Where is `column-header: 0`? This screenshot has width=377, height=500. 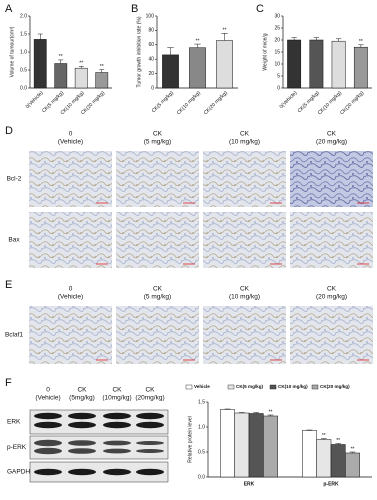
column-header: 0 is located at coordinates (71, 289).